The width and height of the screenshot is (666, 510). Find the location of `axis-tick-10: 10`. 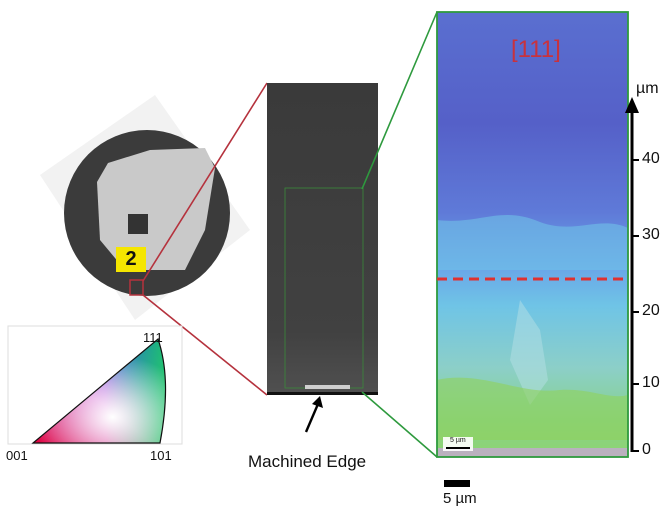

axis-tick-10: 10 is located at coordinates (651, 382).